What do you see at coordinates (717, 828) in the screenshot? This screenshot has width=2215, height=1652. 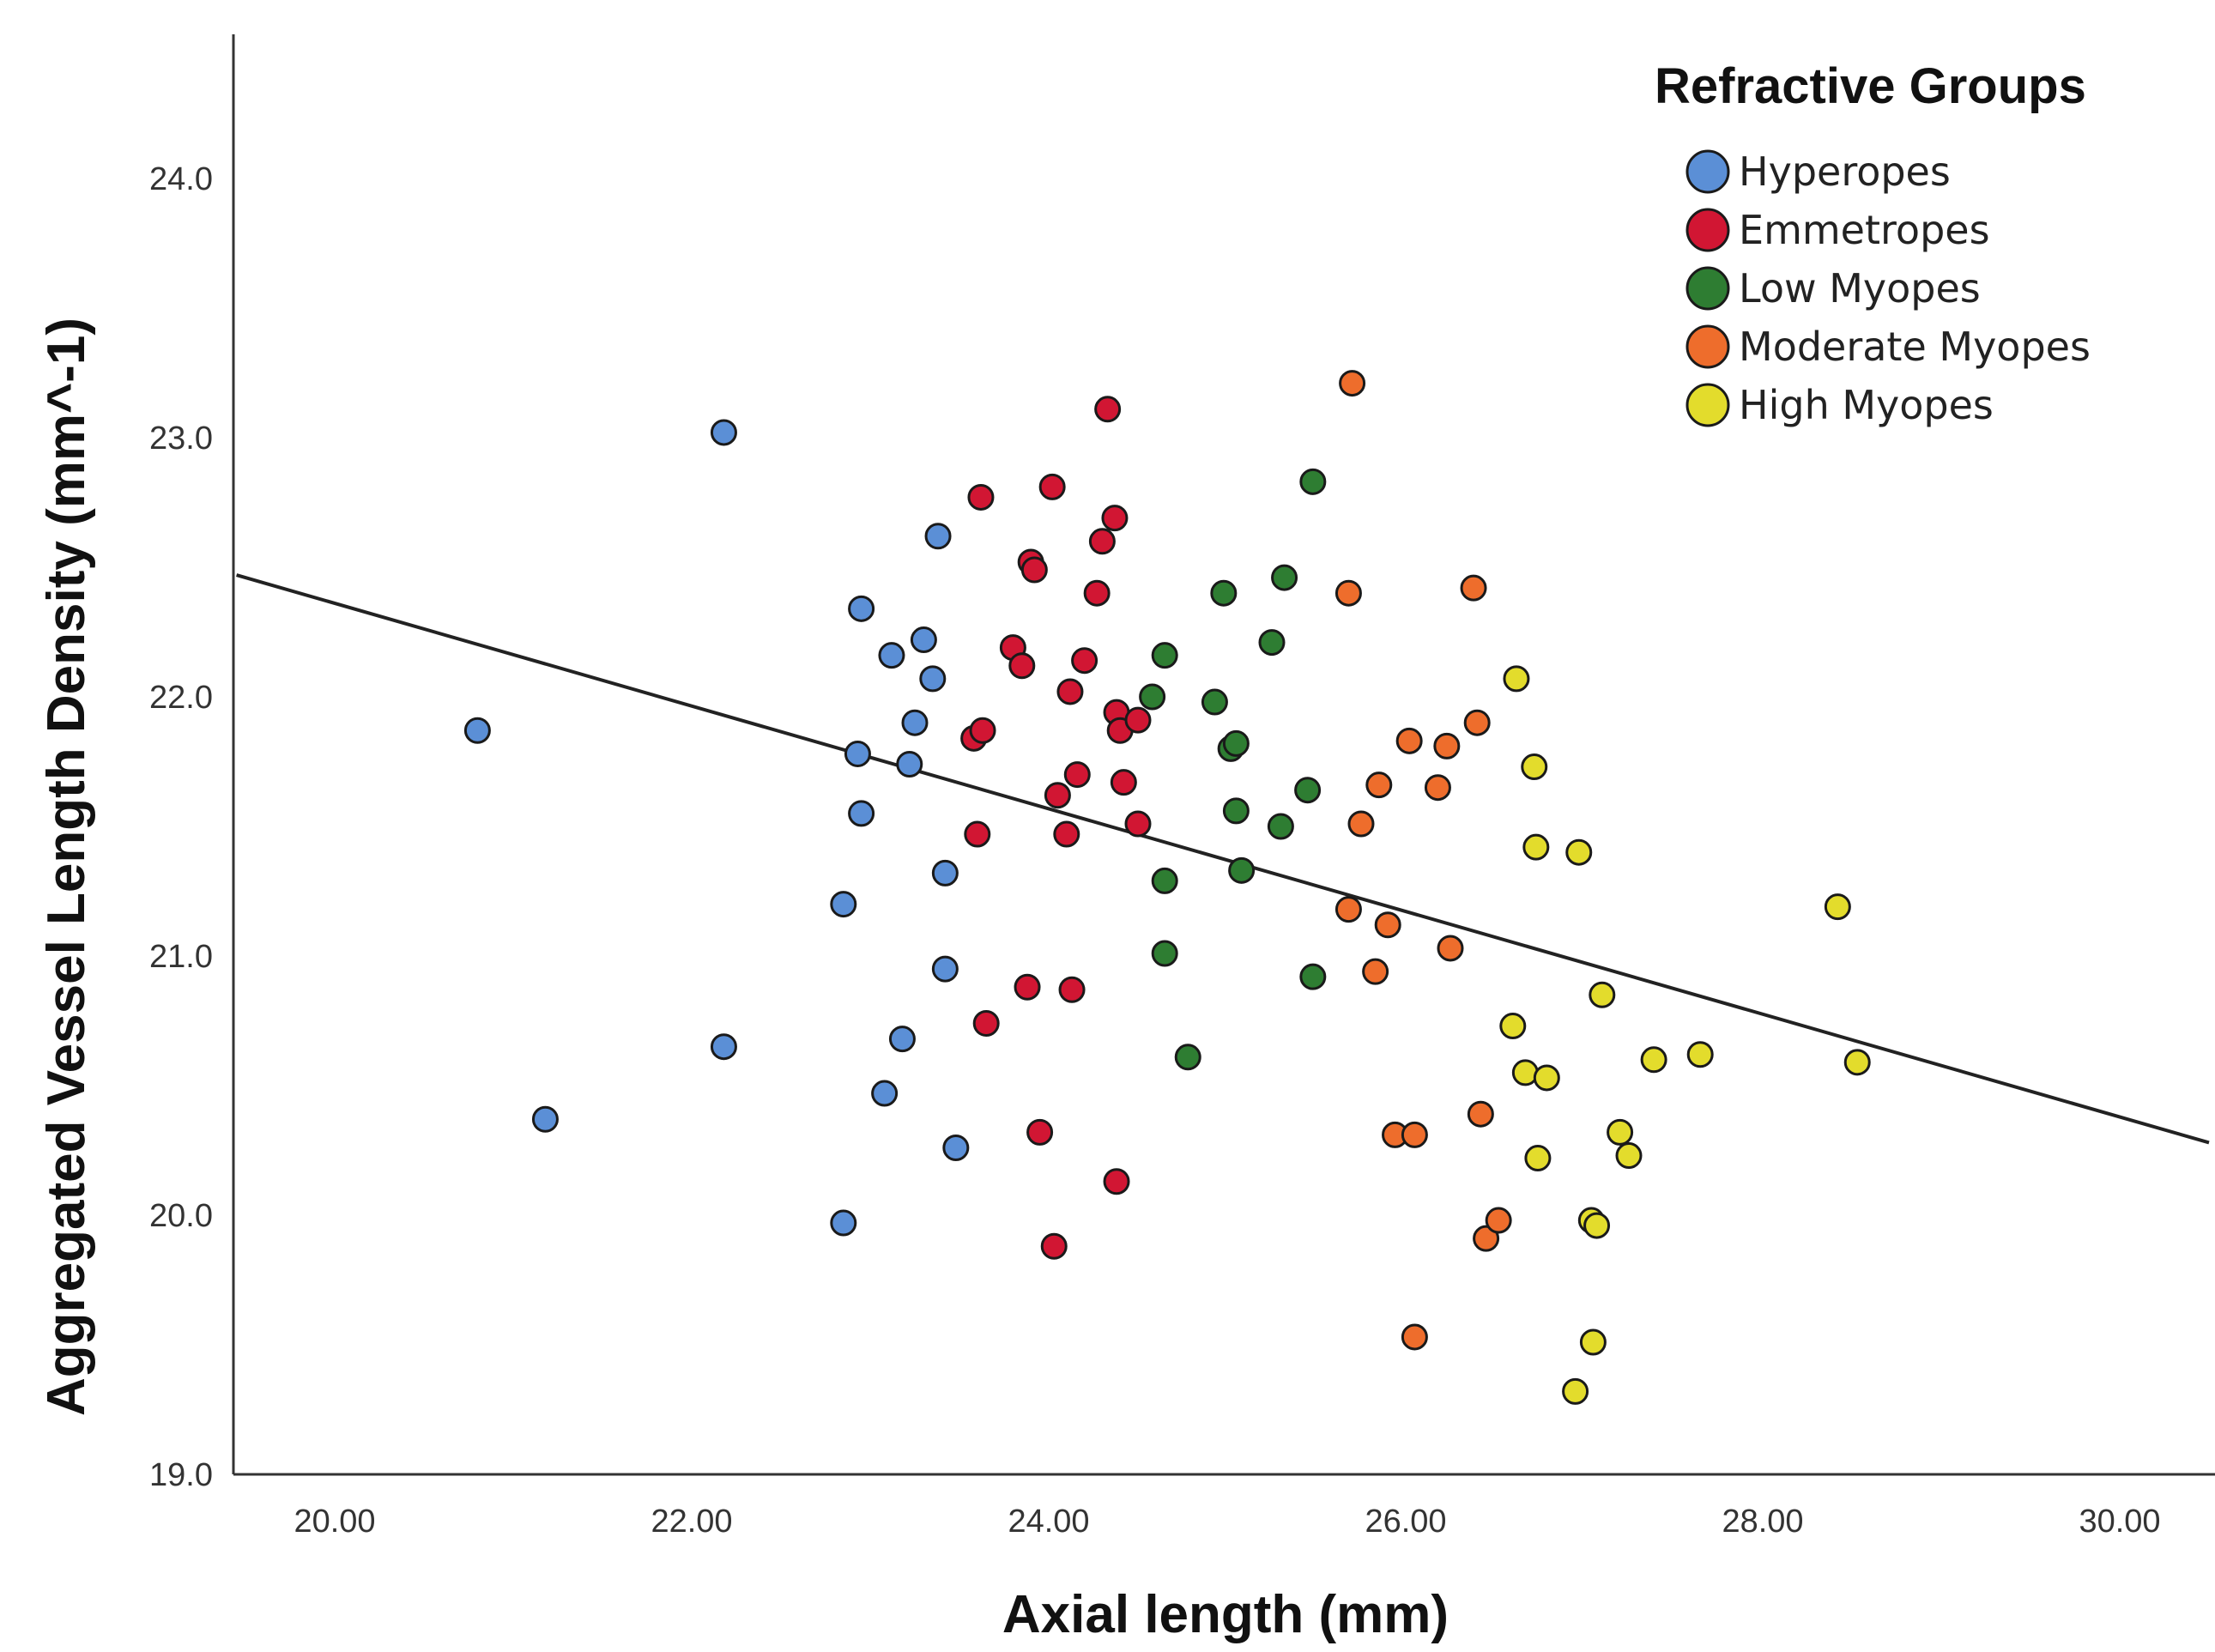 I see `series-hyperopes` at bounding box center [717, 828].